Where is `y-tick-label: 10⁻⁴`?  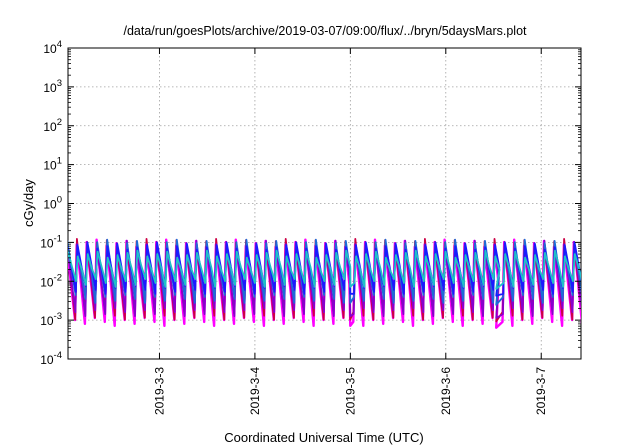 y-tick-label: 10⁻⁴ is located at coordinates (51, 358).